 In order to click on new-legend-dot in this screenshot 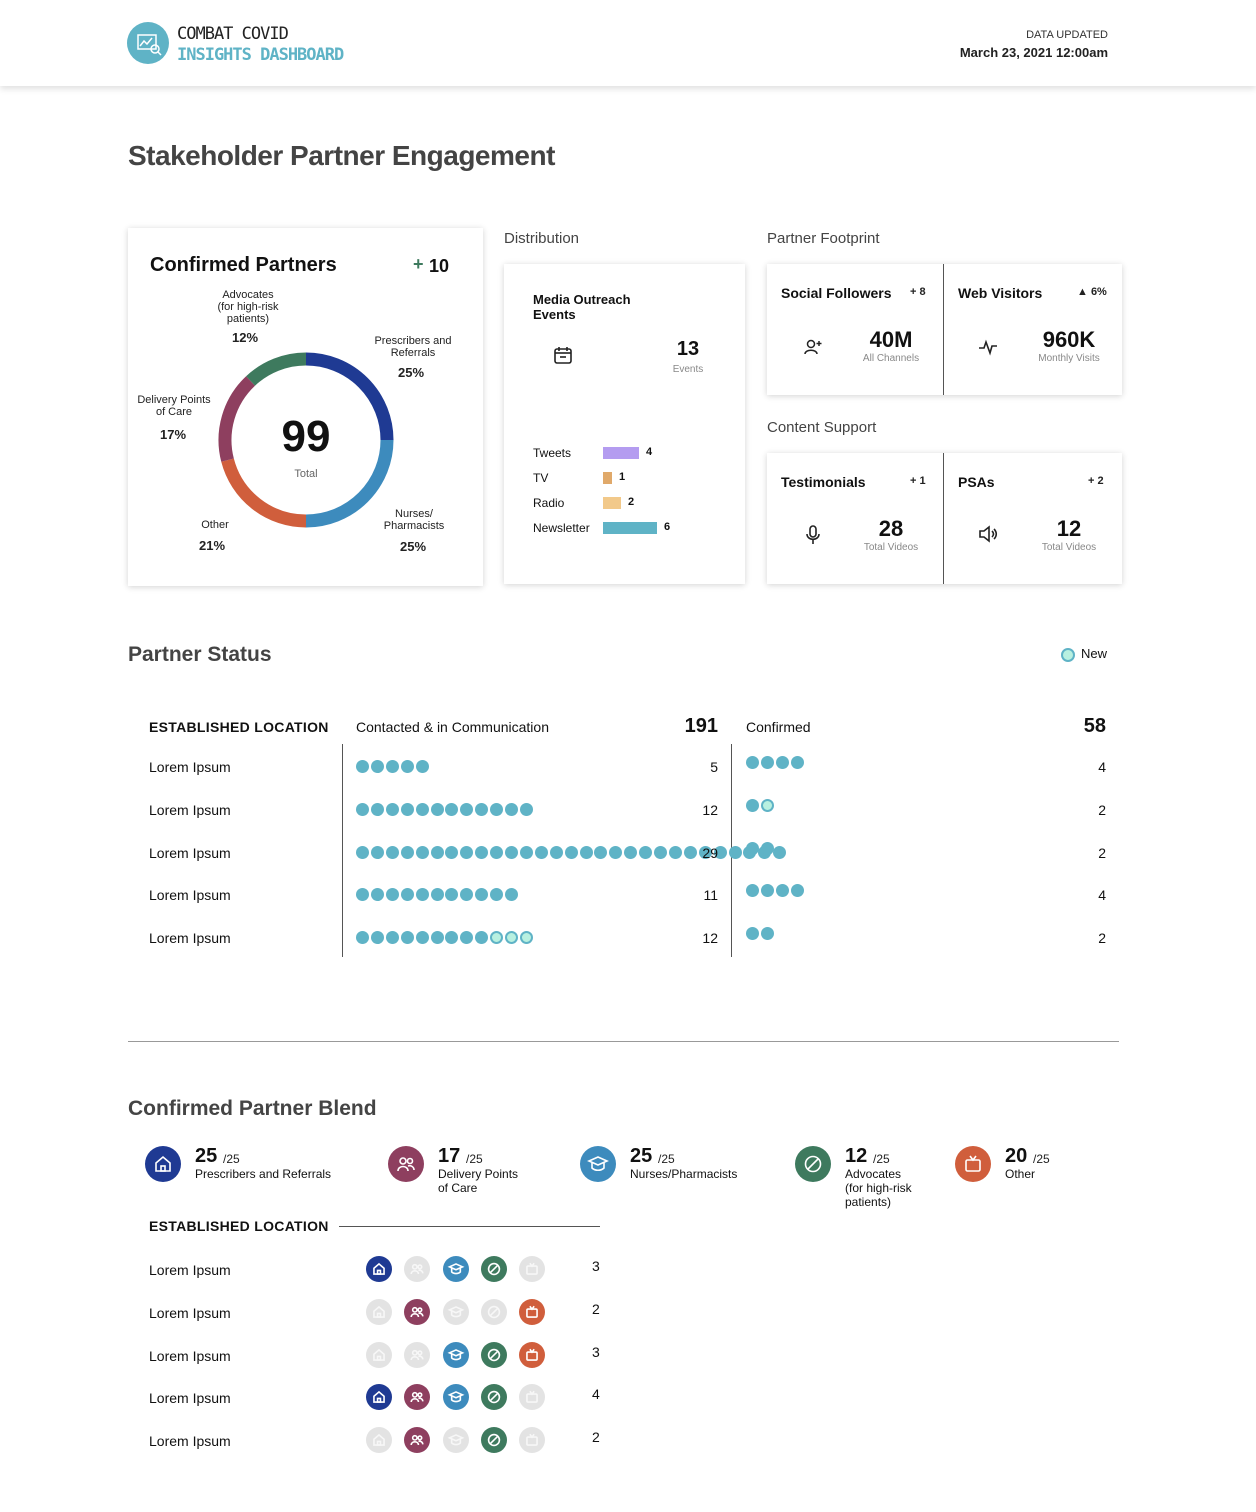, I will do `click(1068, 655)`.